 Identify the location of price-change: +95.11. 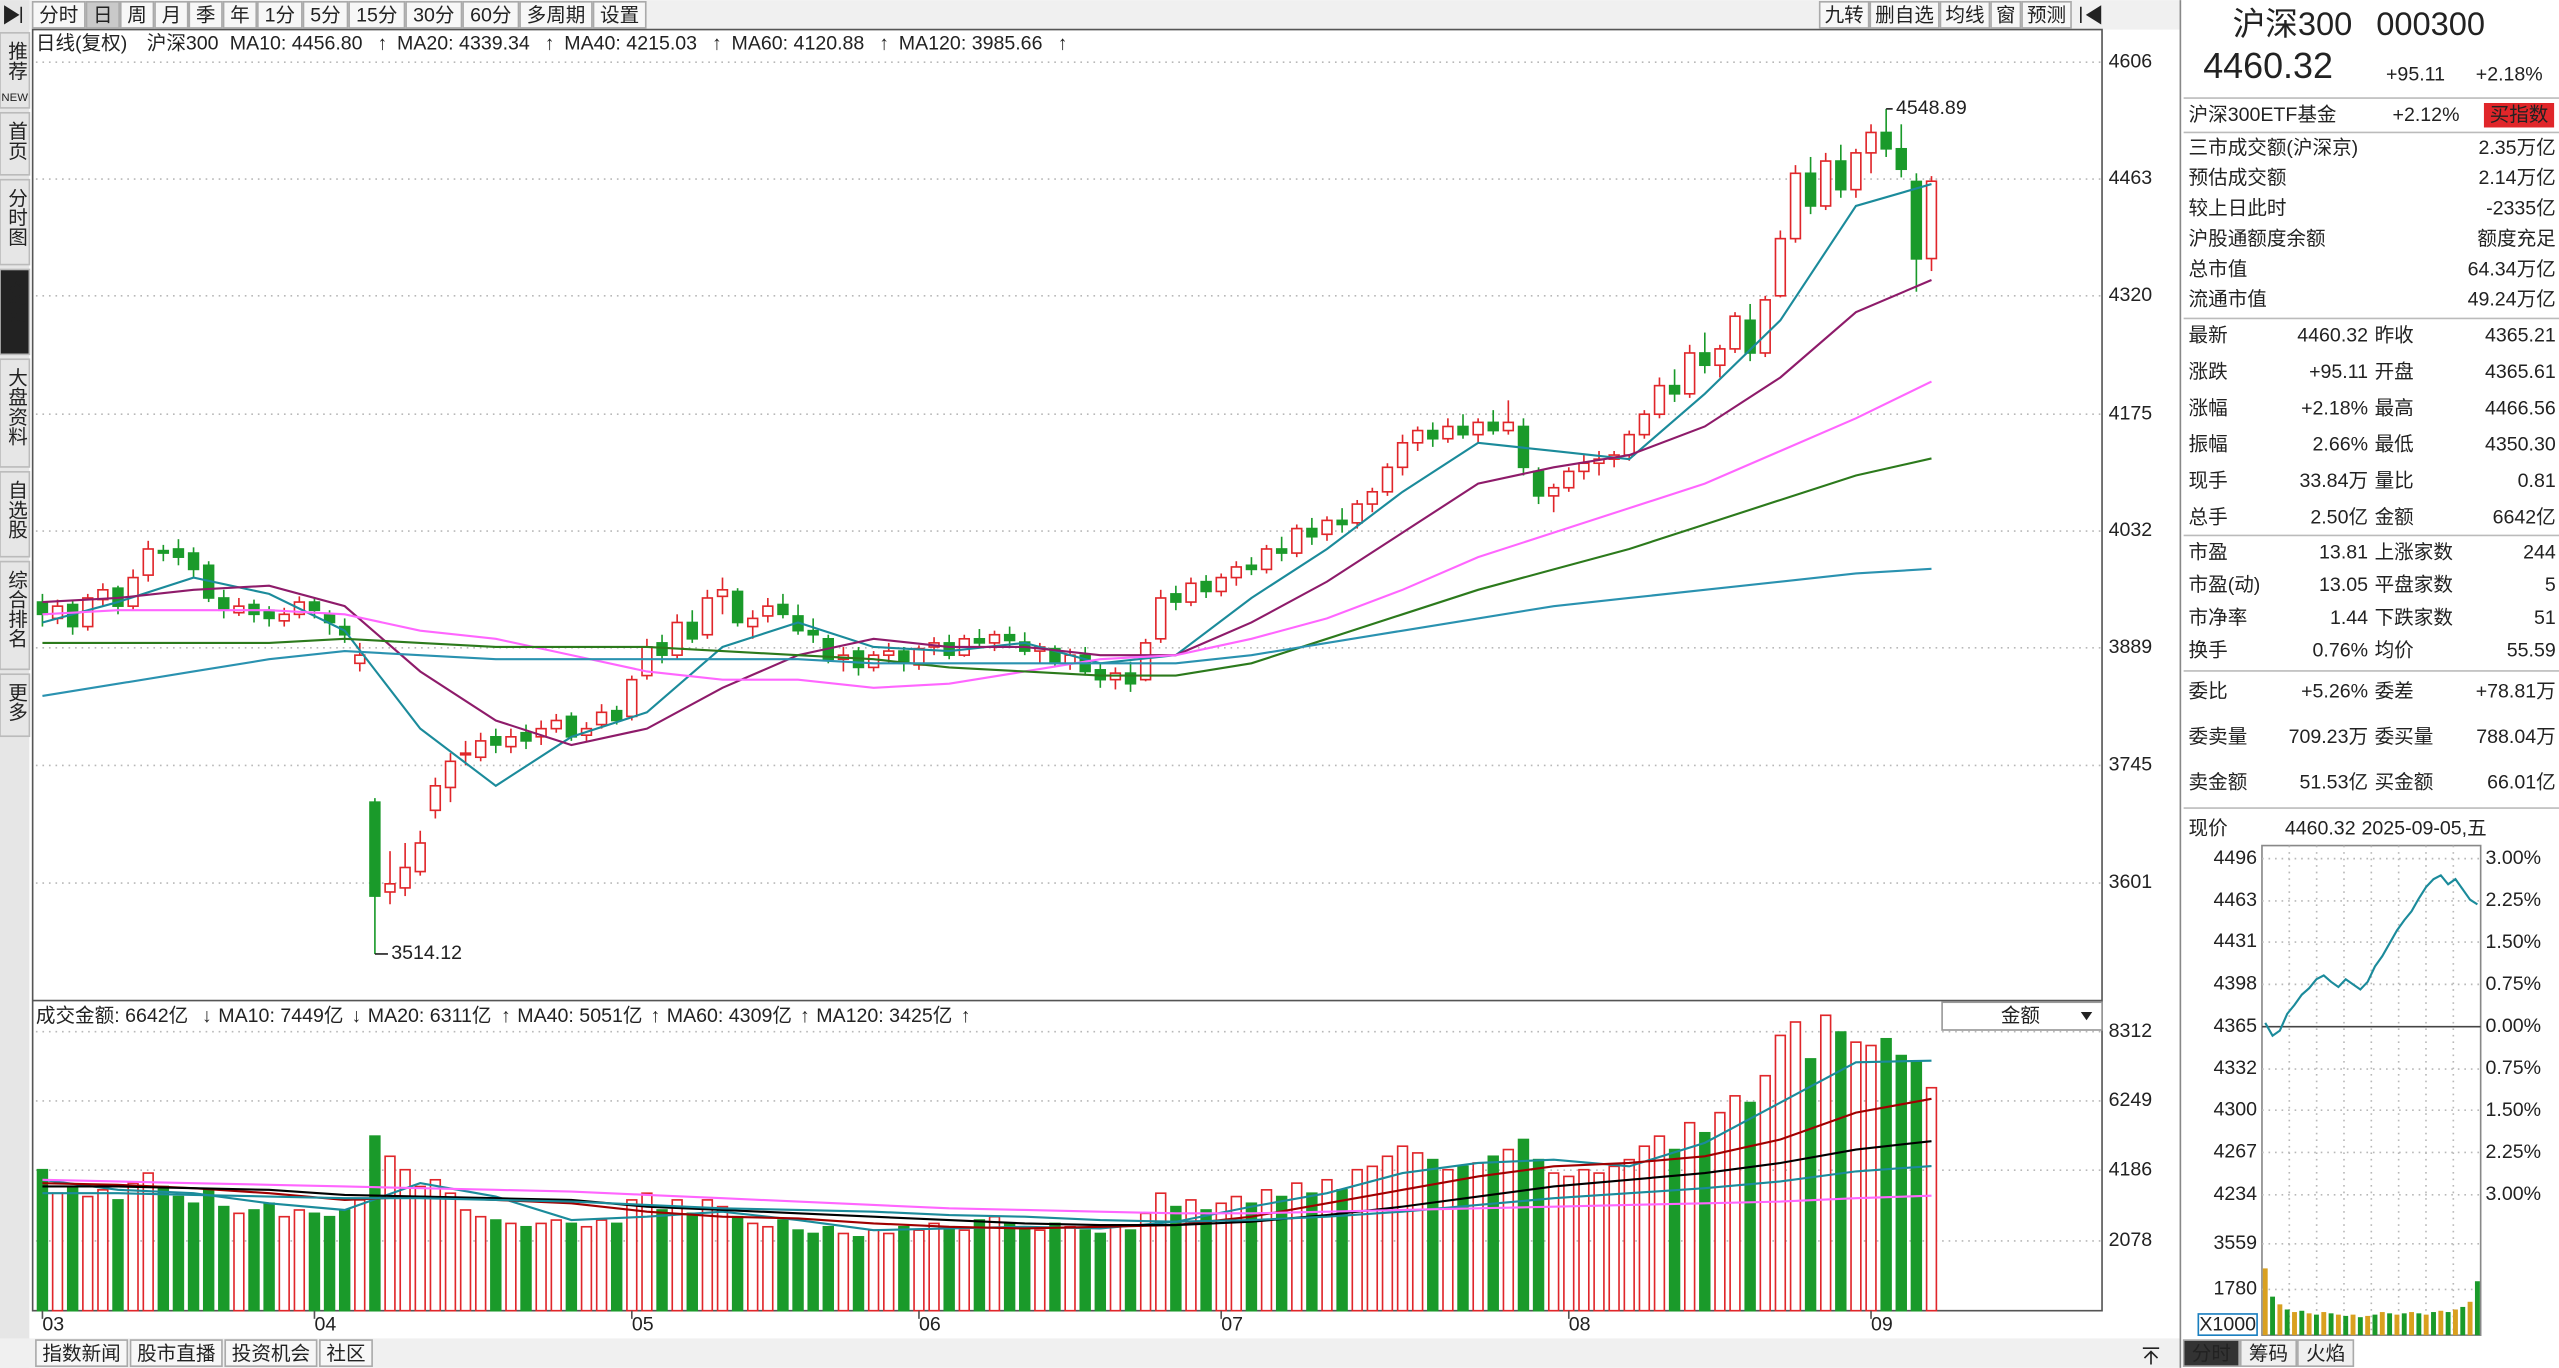
(2415, 74).